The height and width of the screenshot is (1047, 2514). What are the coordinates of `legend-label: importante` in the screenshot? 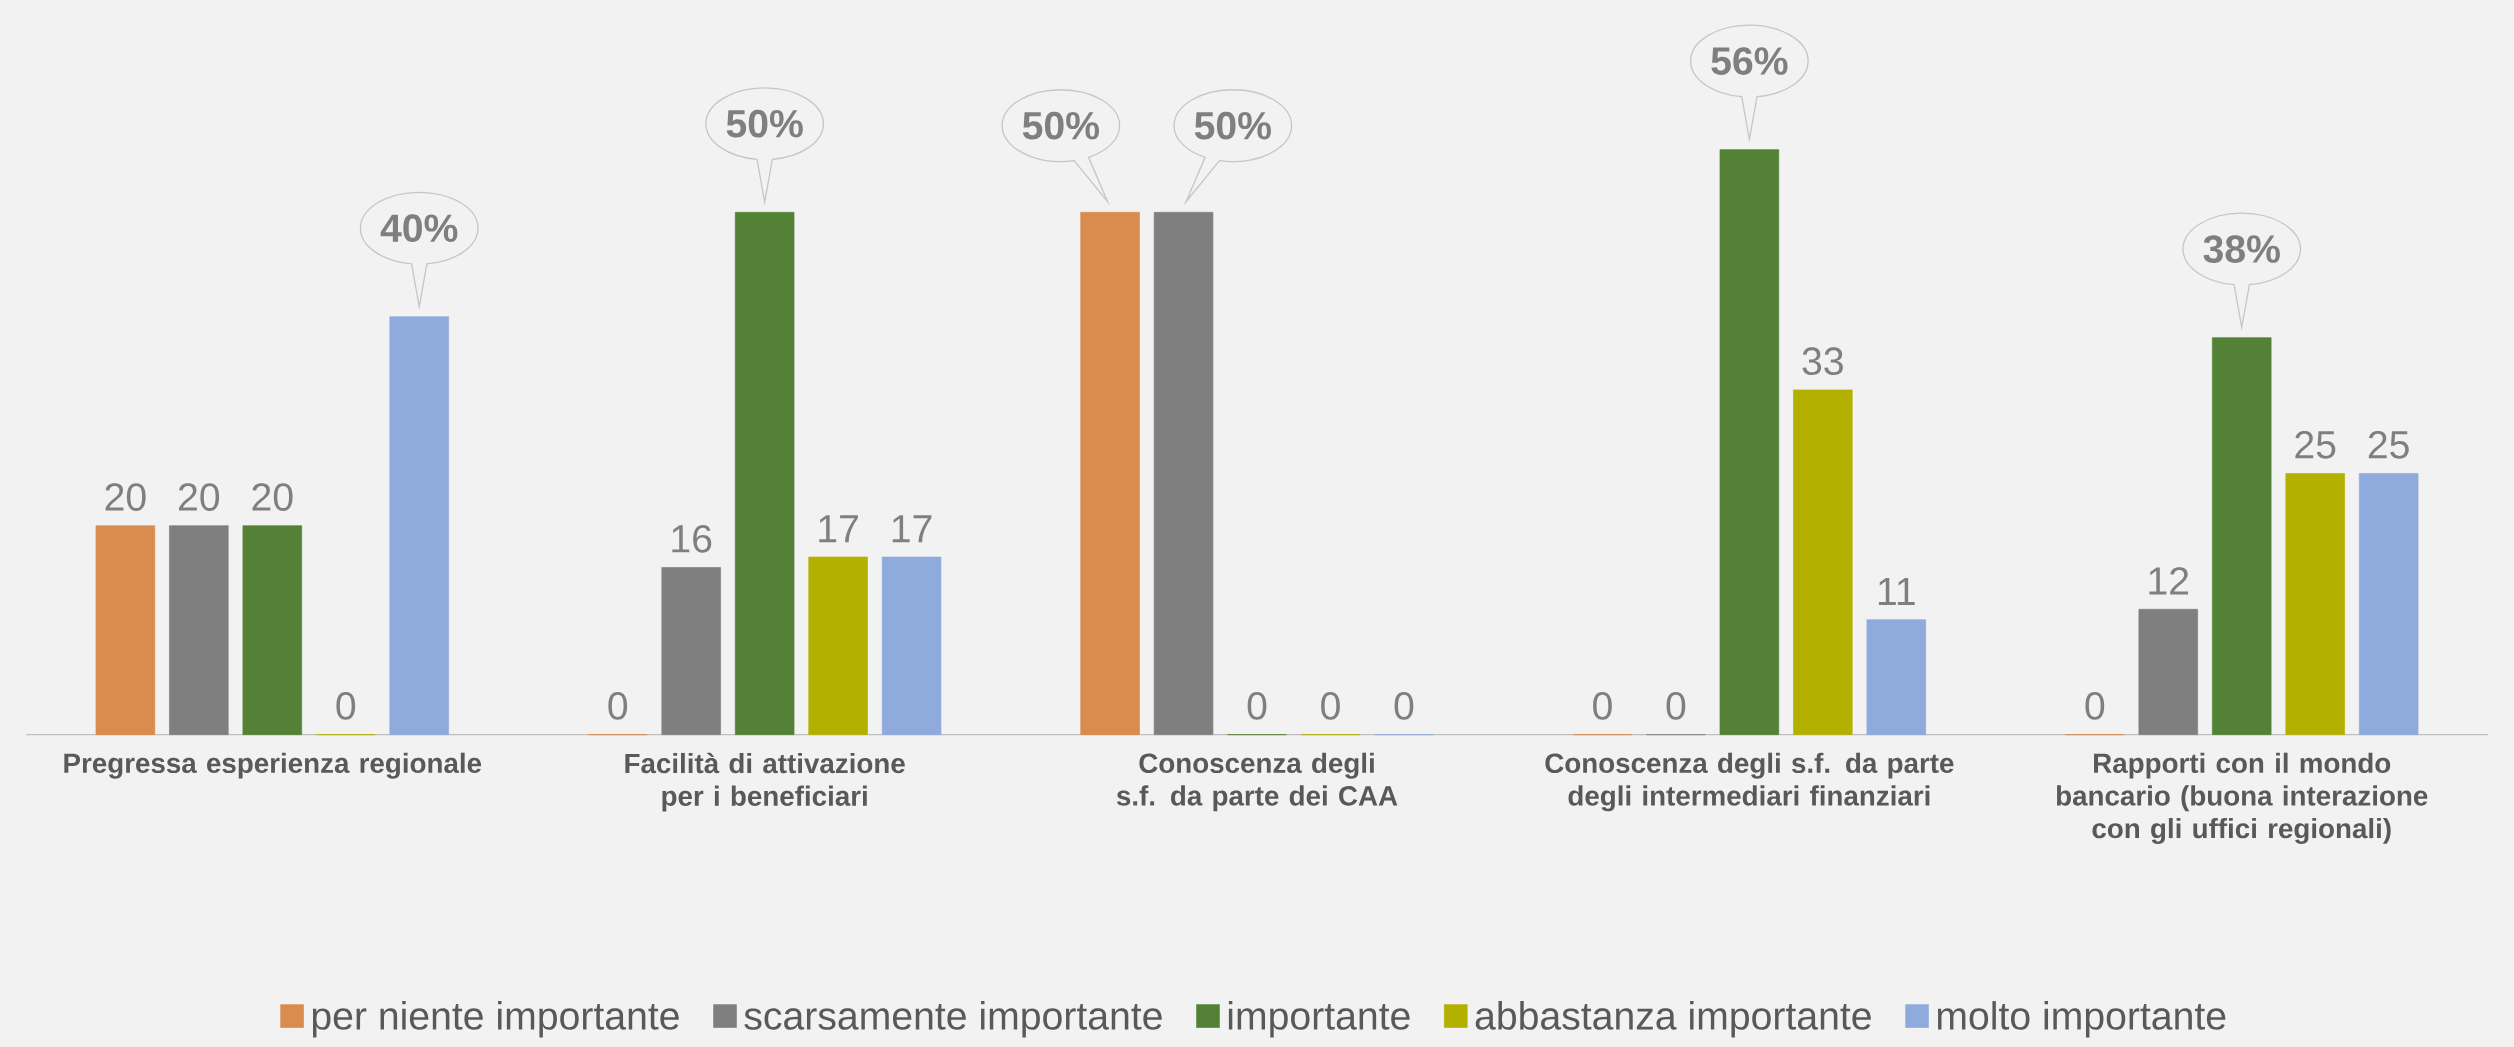 It's located at (1319, 1019).